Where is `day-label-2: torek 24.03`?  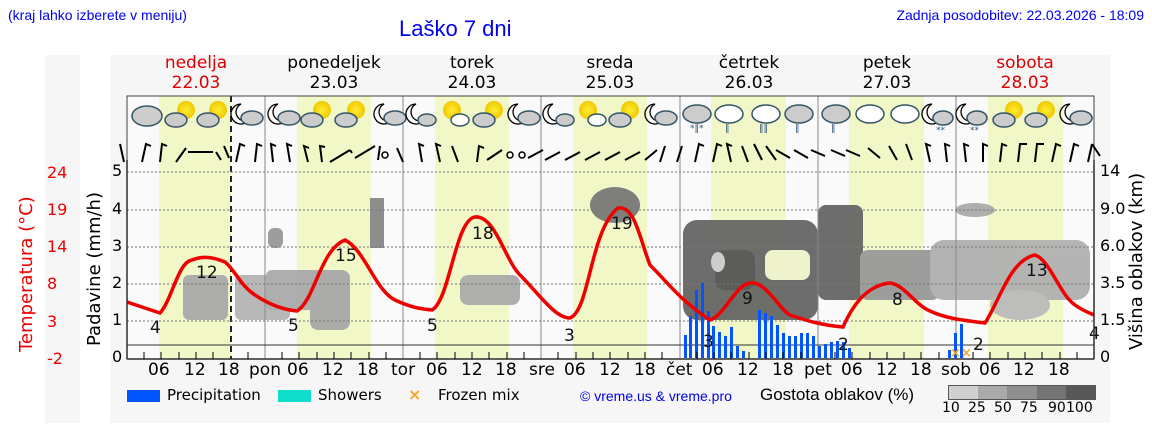
day-label-2: torek 24.03 is located at coordinates (472, 73).